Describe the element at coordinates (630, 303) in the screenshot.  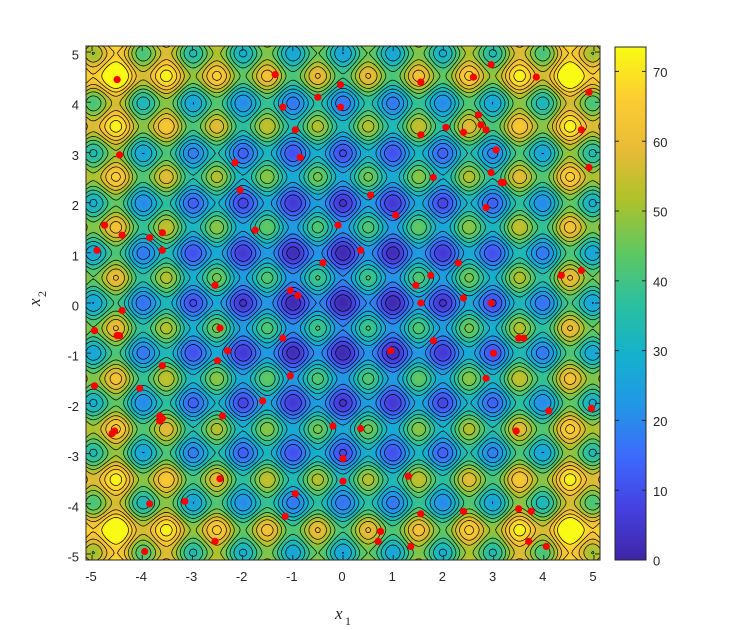
I see `colorbar-frame` at that location.